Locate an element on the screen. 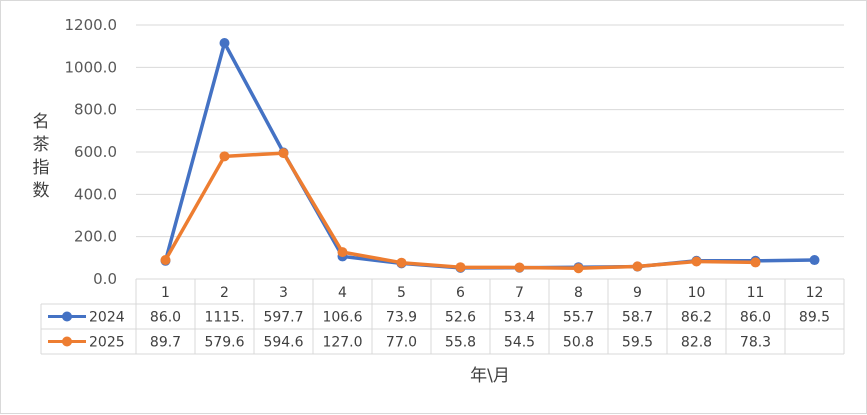 The width and height of the screenshot is (867, 415). y-tick-label: 800.0 is located at coordinates (95, 110).